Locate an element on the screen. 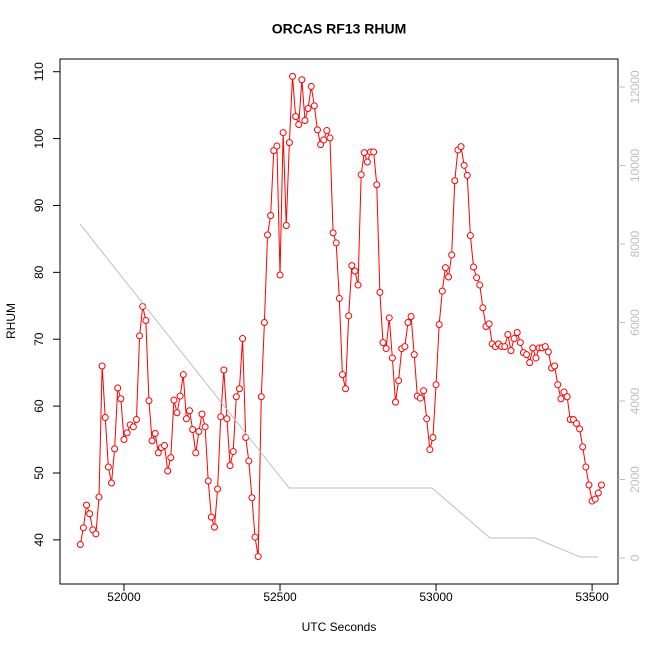 Image resolution: width=650 pixels, height=650 pixels. y-tick-label: 70 is located at coordinates (39, 339).